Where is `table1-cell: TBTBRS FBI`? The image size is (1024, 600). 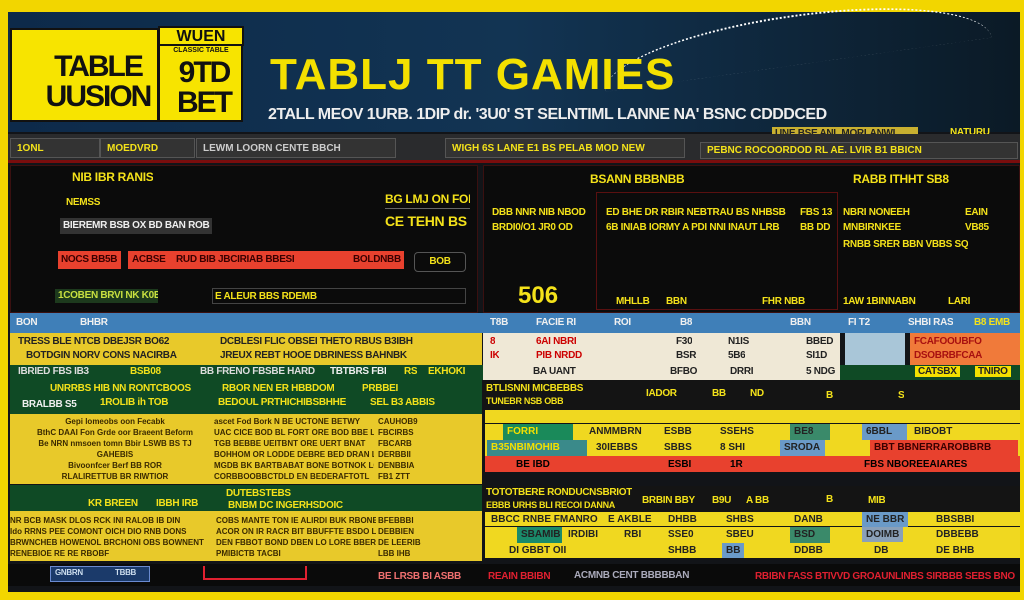
table1-cell: TBTBRS FBI is located at coordinates (358, 371).